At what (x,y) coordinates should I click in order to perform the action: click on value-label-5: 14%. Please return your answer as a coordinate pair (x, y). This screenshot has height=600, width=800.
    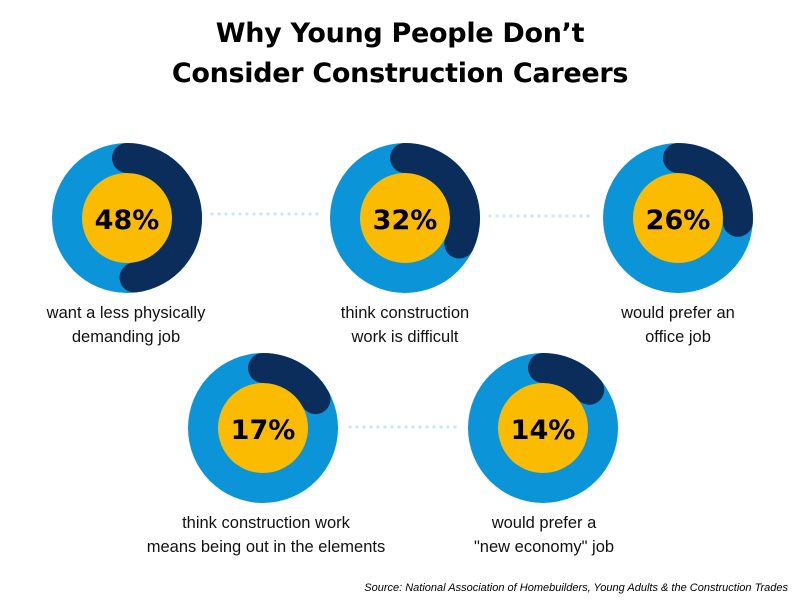
    Looking at the image, I should click on (543, 430).